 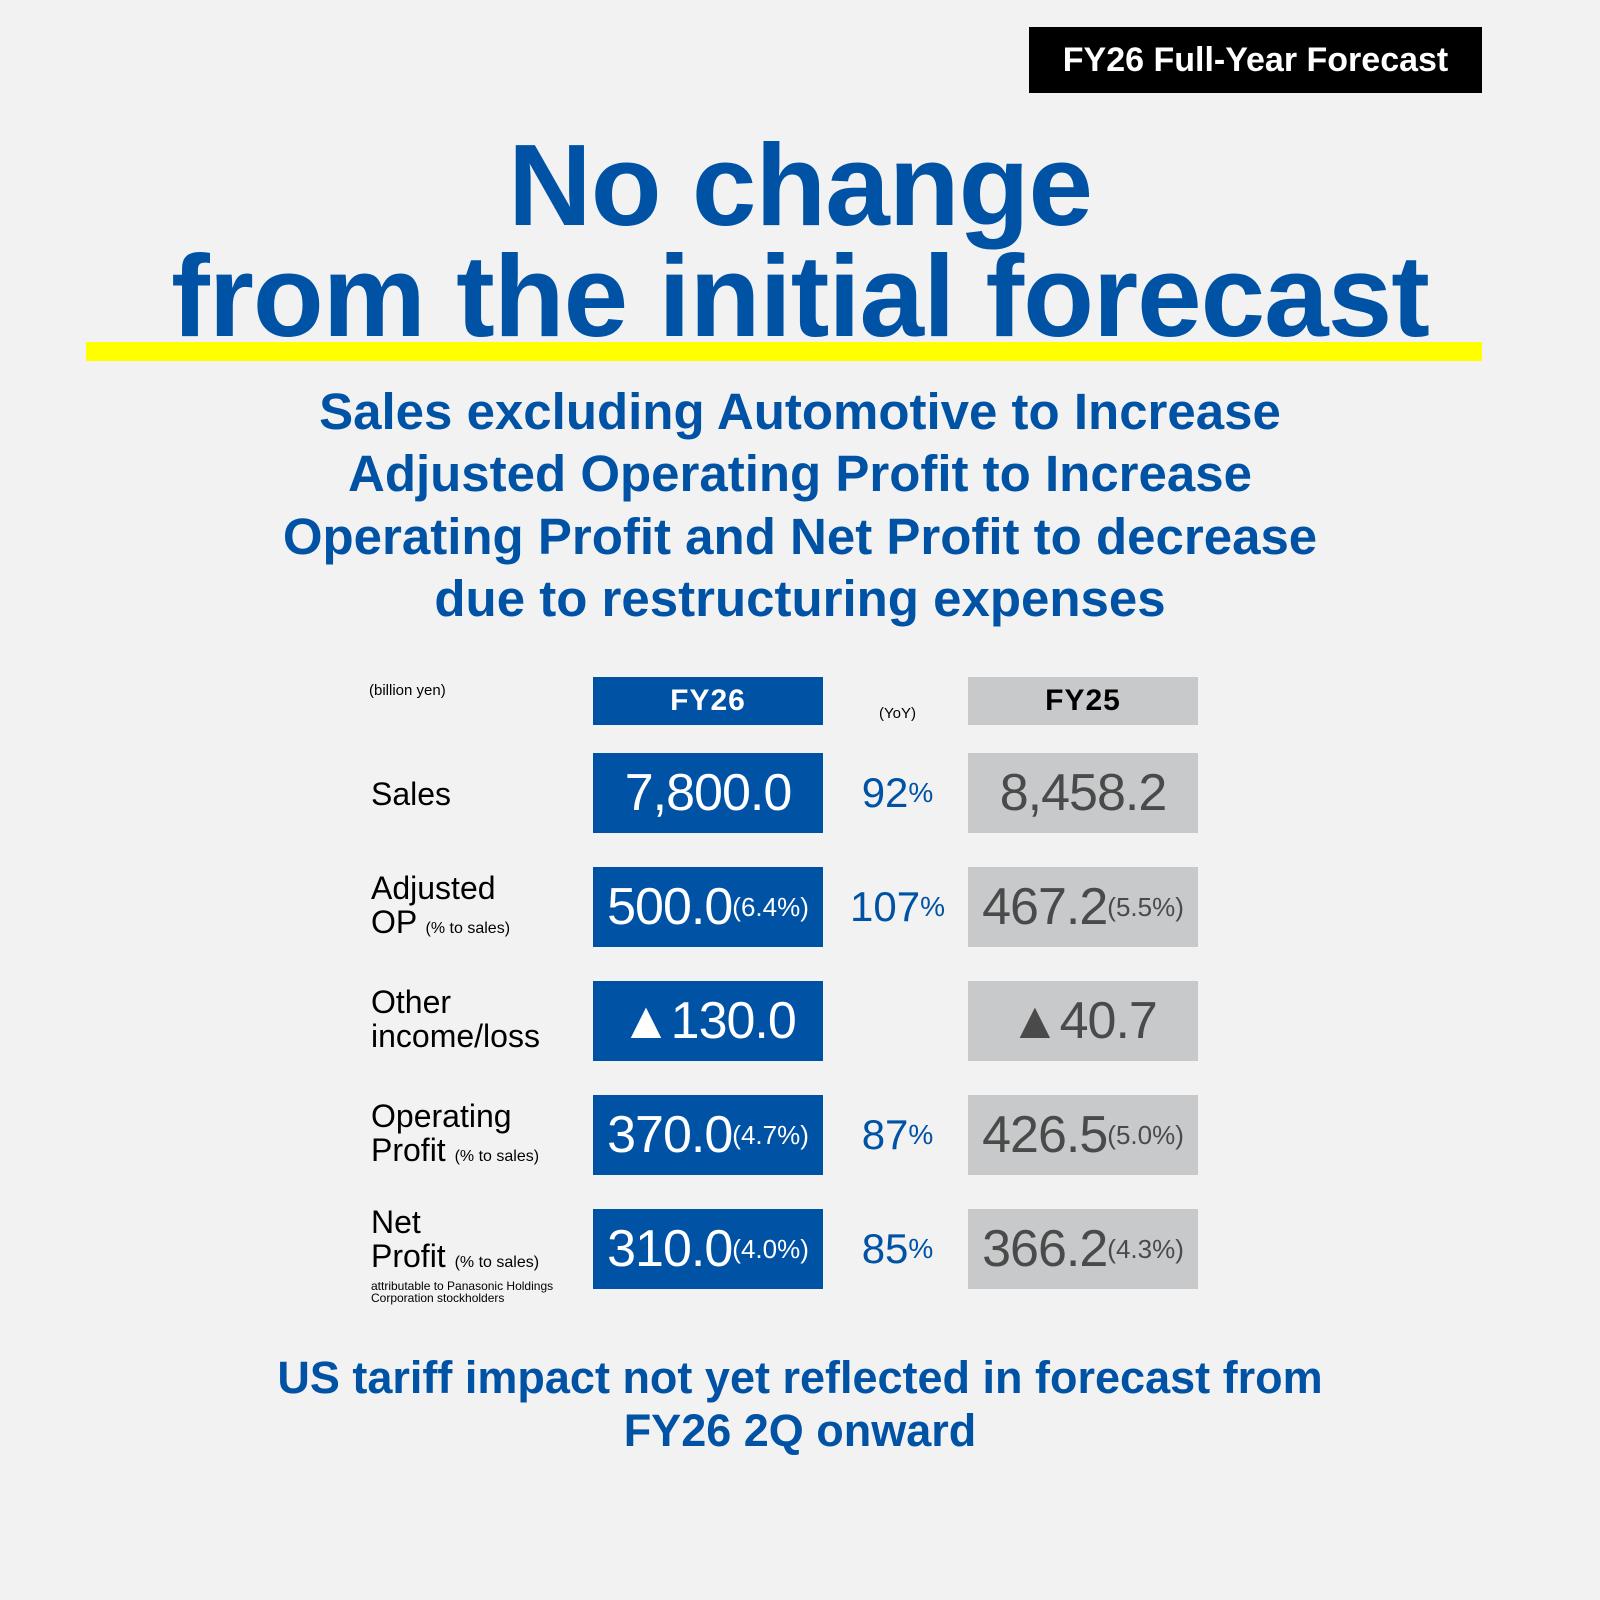 I want to click on fy25-value: 467.2 (5.5%), so click(x=1083, y=907).